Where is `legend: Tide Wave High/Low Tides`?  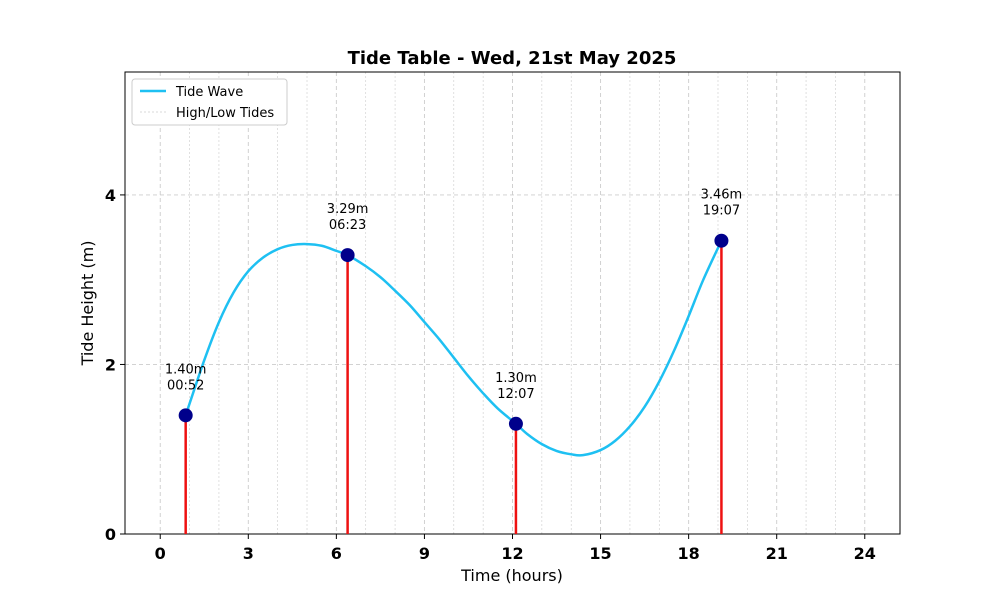
legend: Tide Wave High/Low Tides is located at coordinates (209, 102).